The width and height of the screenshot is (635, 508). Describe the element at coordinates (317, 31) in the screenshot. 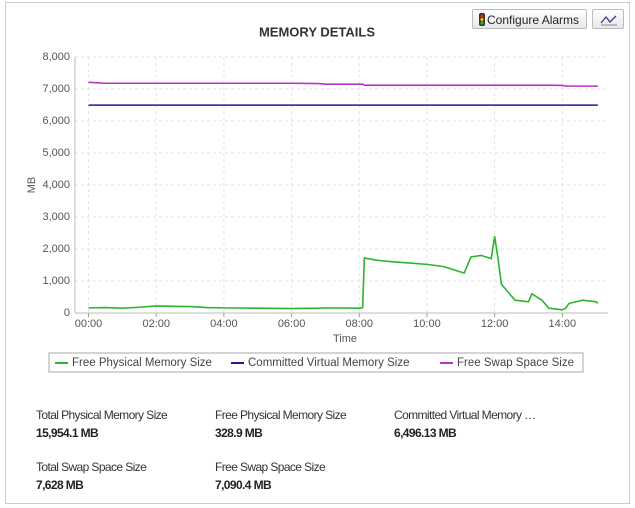

I see `chart-title: MEMORY DETAILS` at that location.